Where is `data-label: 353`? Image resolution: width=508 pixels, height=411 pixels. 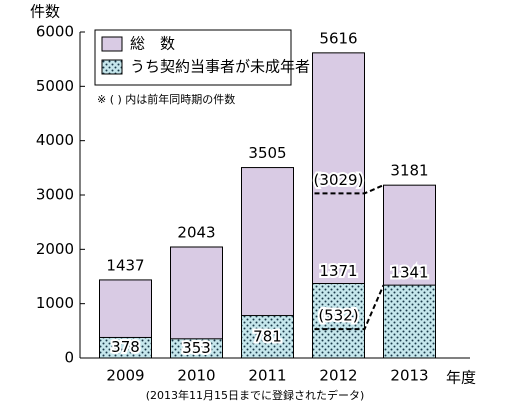
data-label: 353 is located at coordinates (196, 348).